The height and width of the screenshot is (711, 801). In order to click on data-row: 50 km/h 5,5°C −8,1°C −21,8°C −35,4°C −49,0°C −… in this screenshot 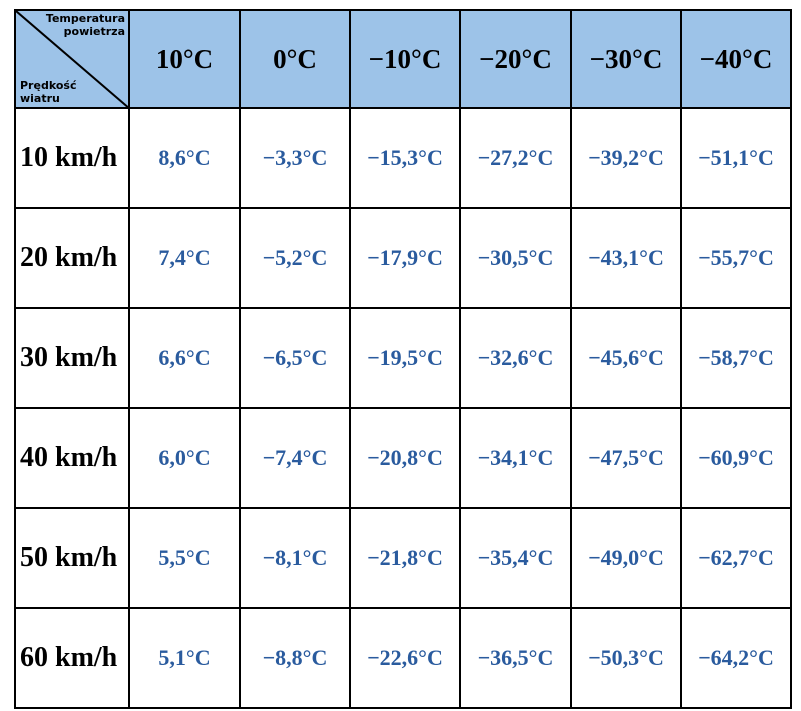, I will do `click(403, 558)`.